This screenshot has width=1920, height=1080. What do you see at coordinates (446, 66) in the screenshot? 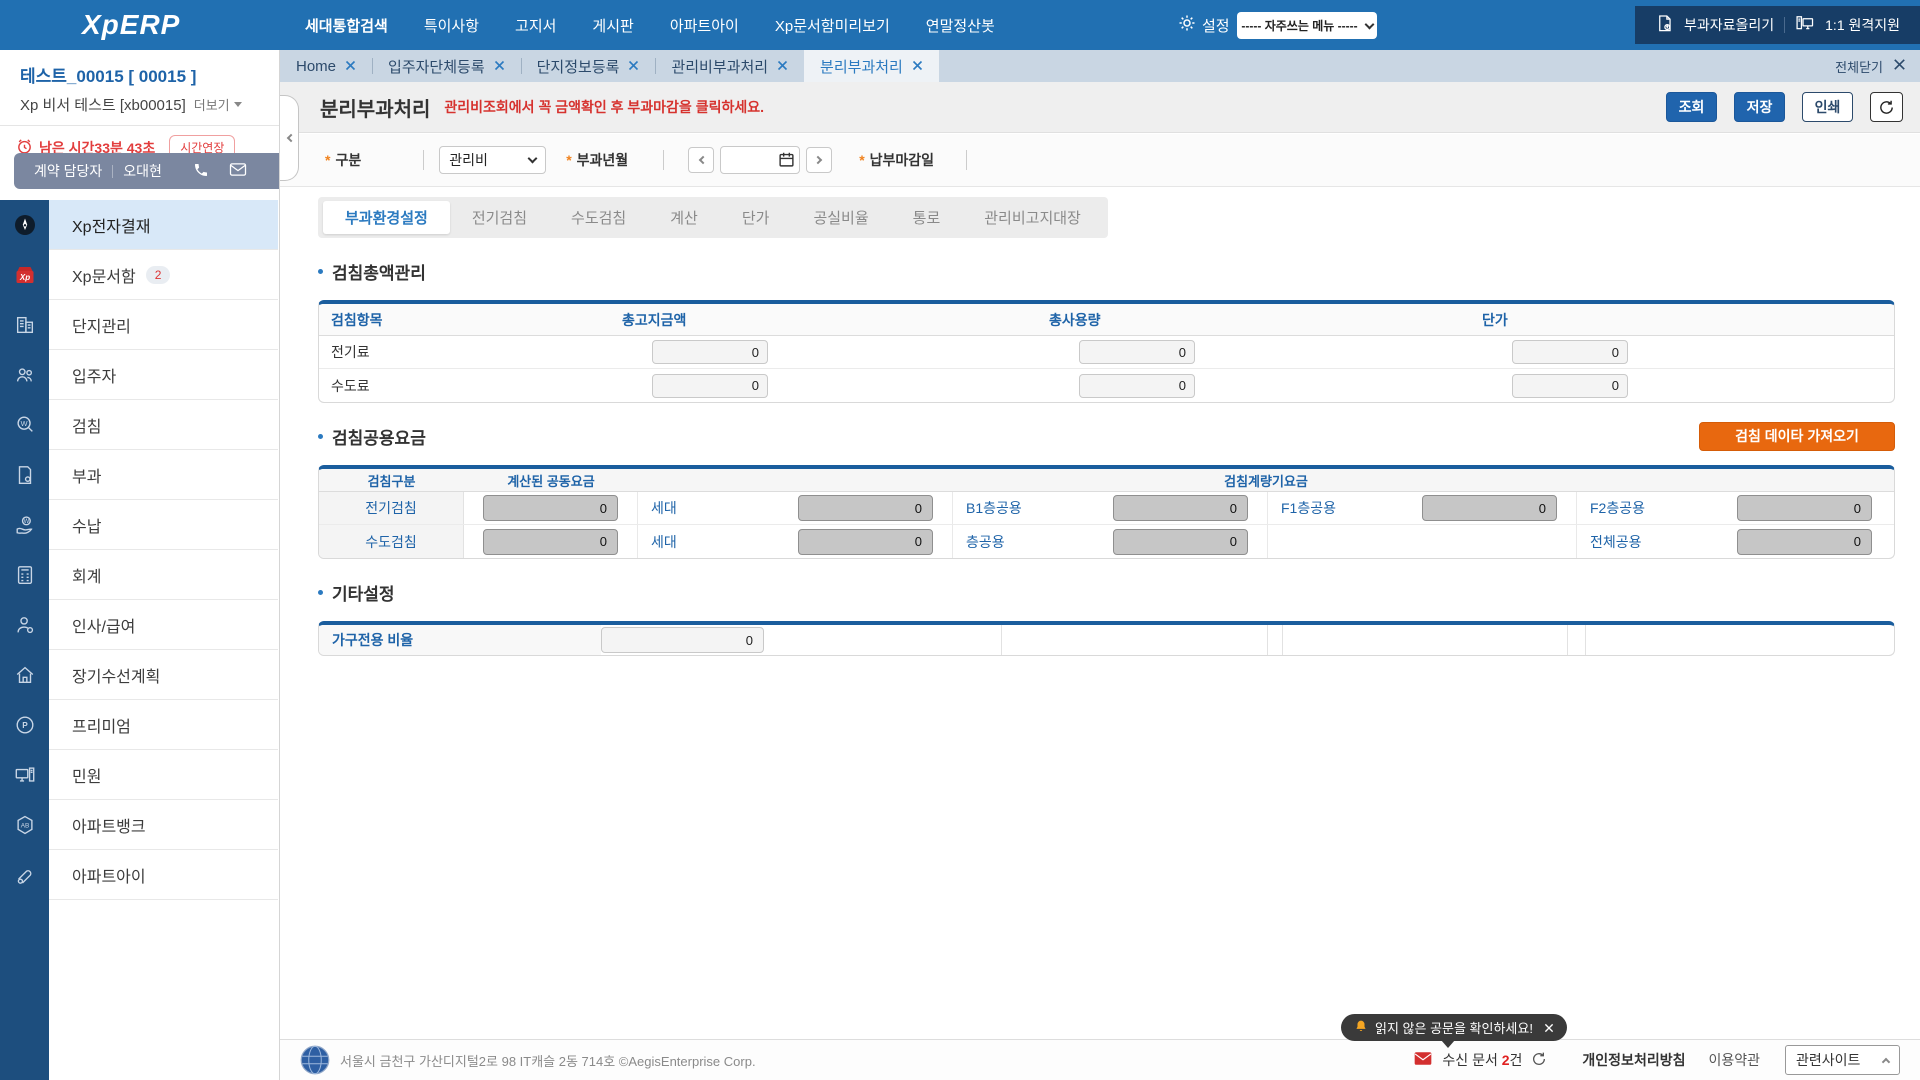
I see `tab-resident-group: 입주자단체등록` at bounding box center [446, 66].